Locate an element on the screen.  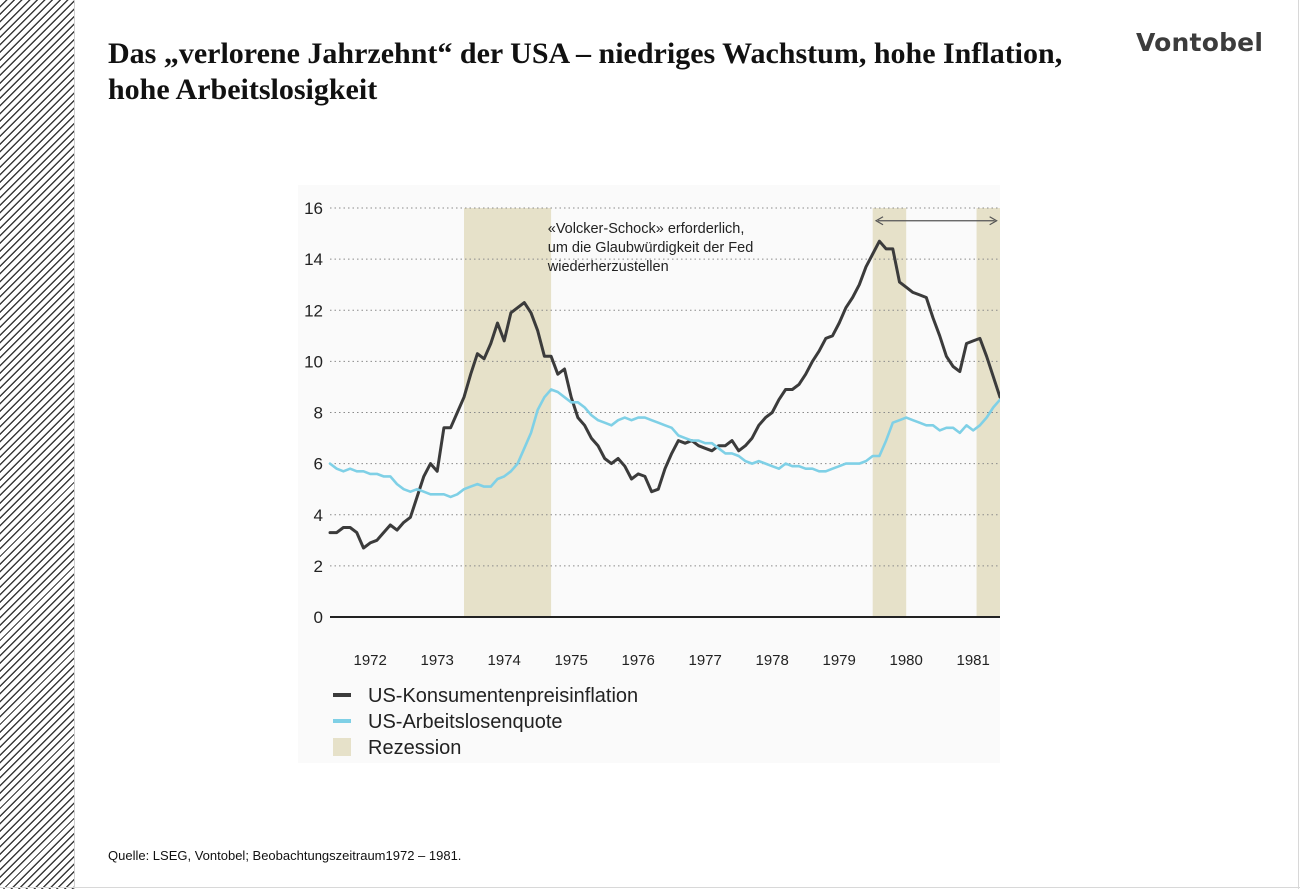
x-tick-label: 1979 is located at coordinates (839, 660).